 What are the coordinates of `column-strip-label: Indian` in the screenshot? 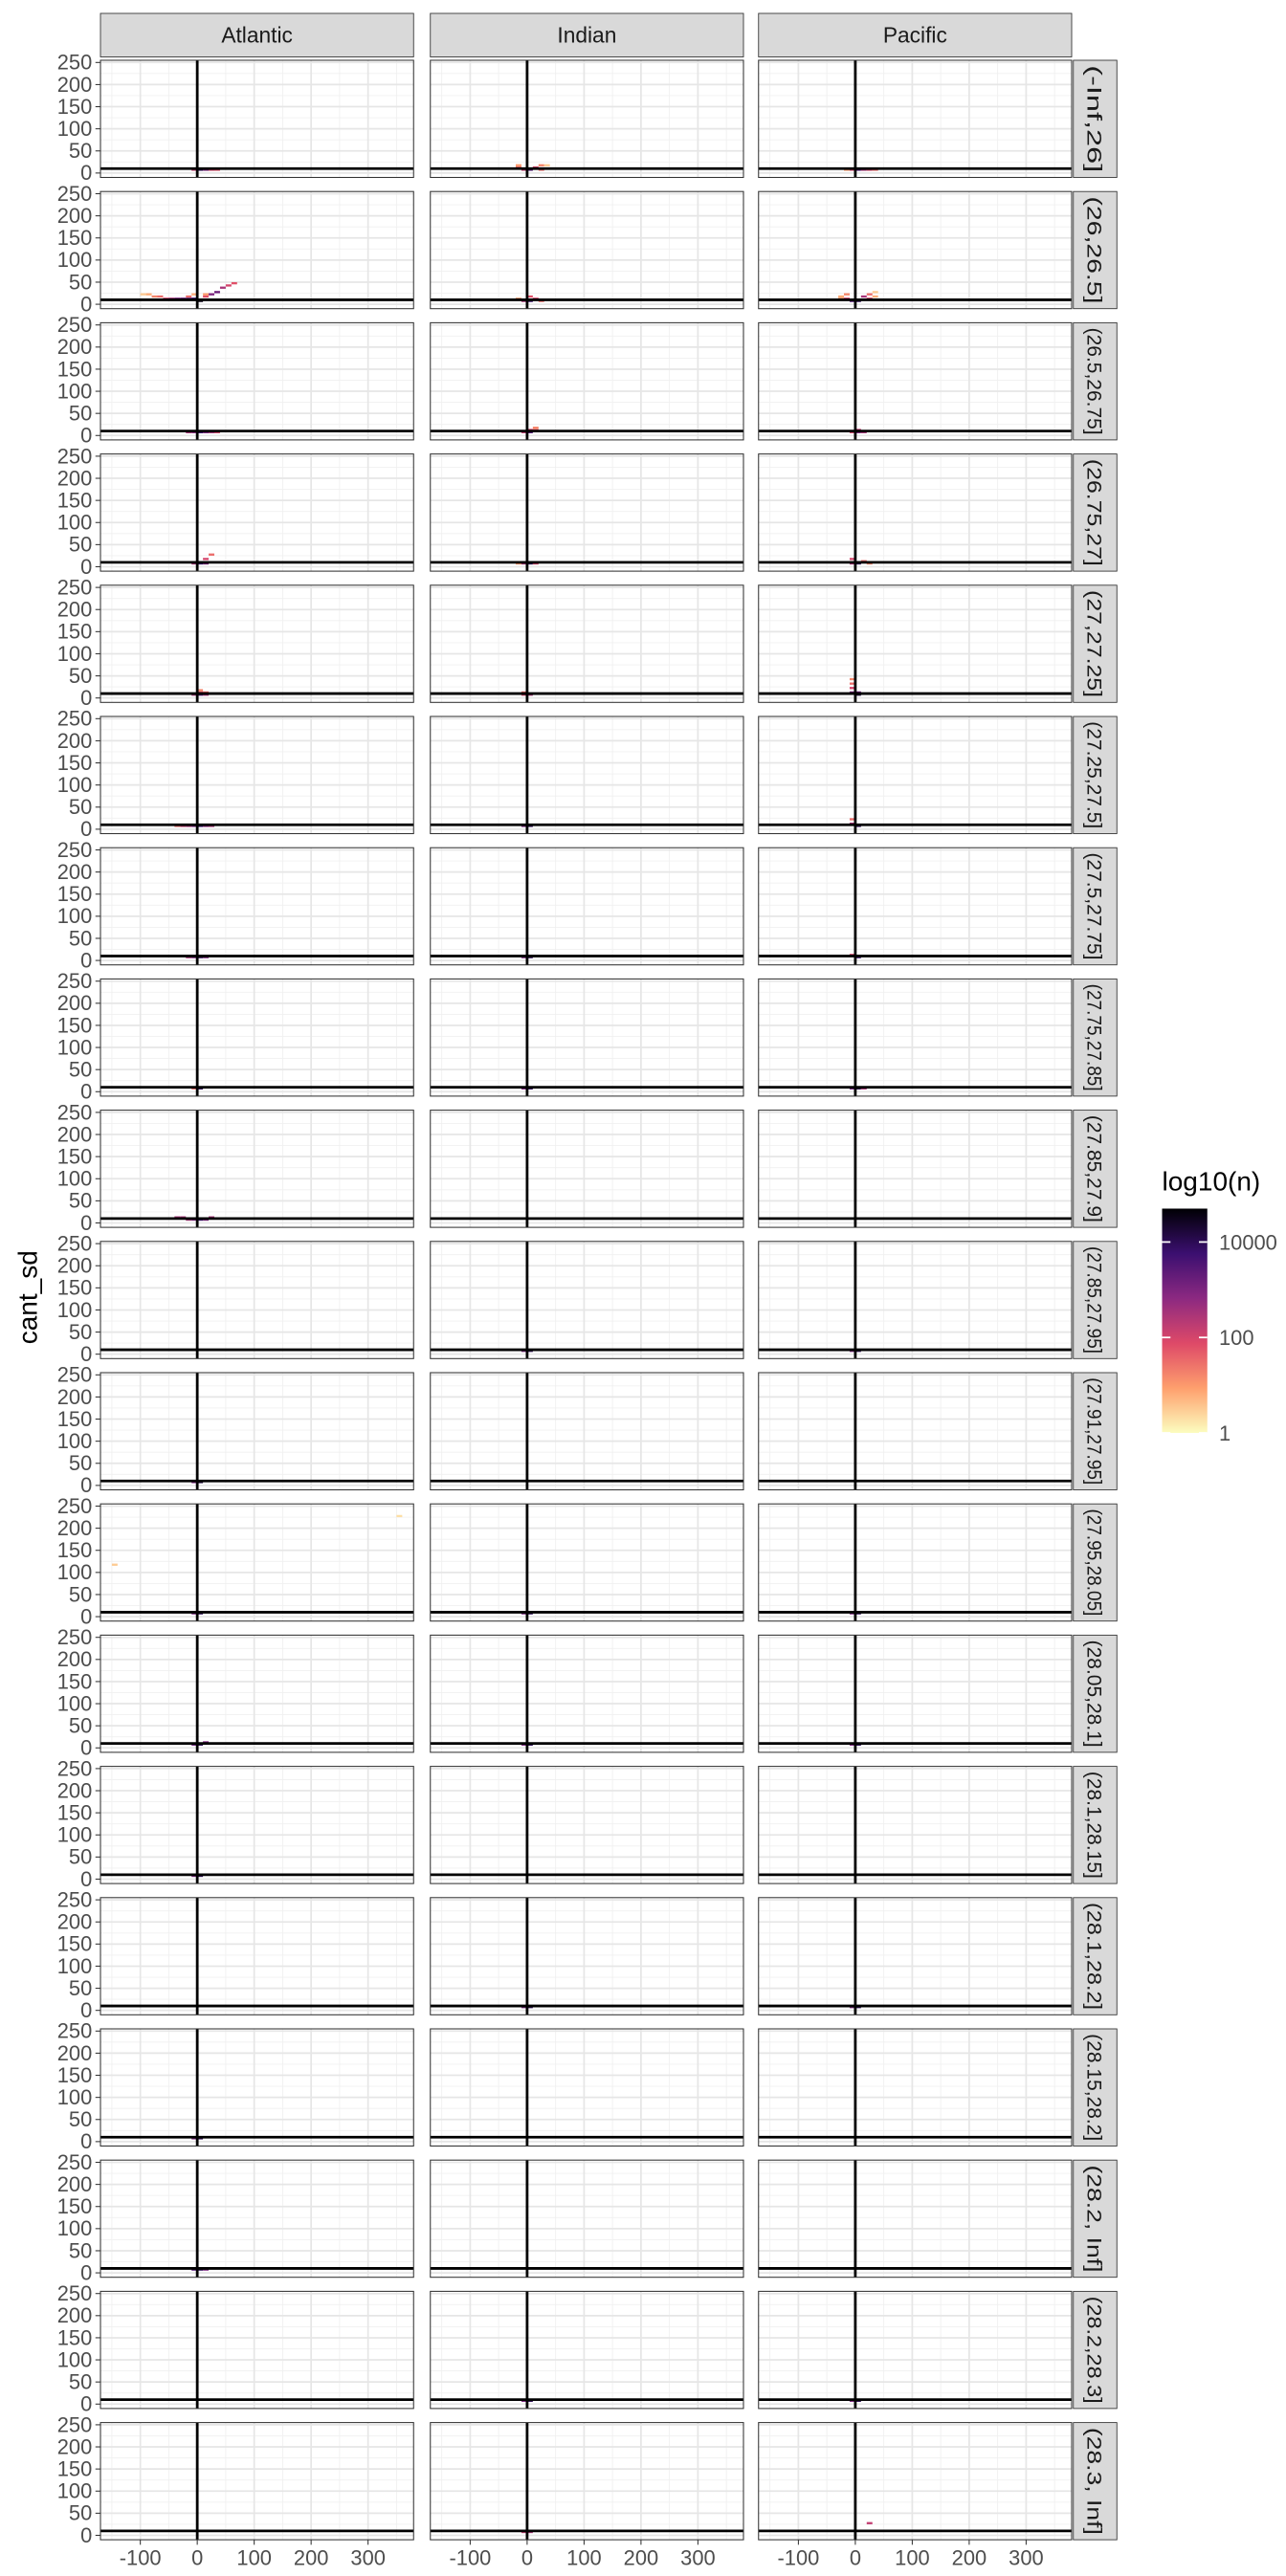 It's located at (586, 36).